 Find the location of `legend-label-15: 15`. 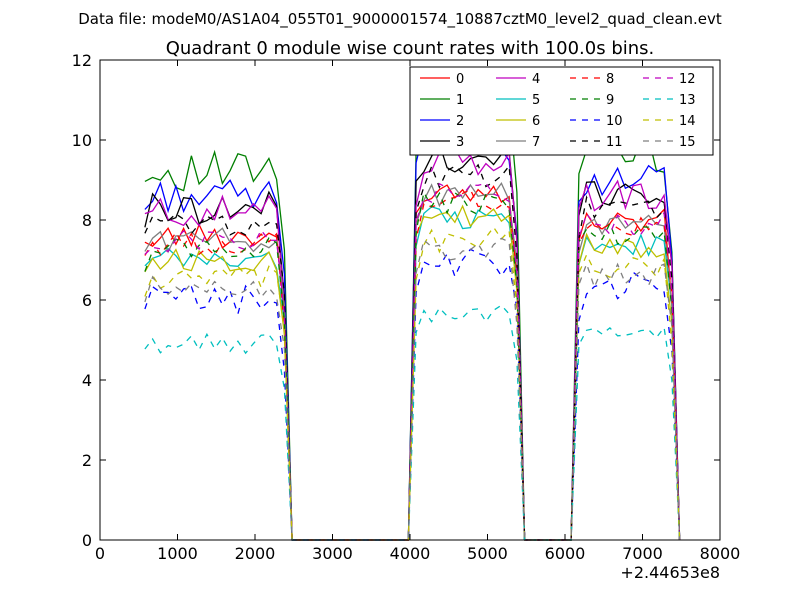

legend-label-15: 15 is located at coordinates (687, 142).